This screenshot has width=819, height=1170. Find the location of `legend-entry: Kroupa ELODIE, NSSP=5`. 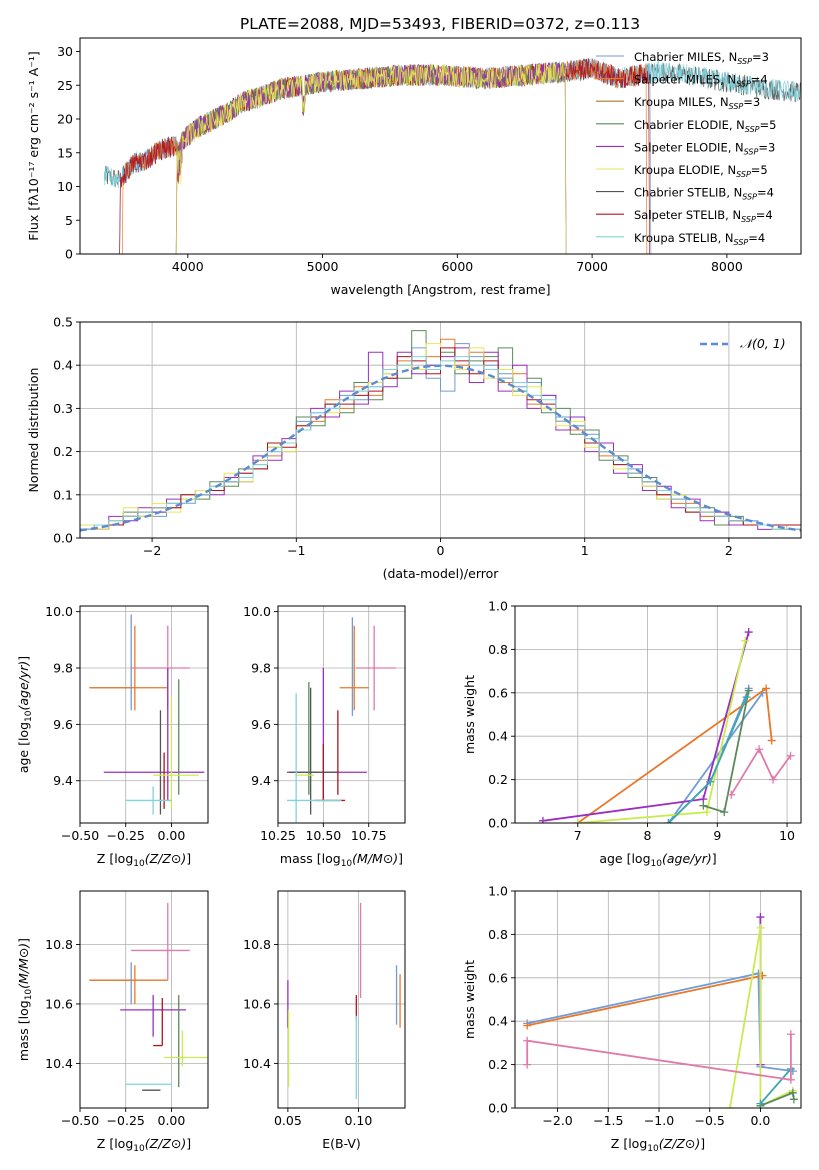

legend-entry: Kroupa ELODIE, NSSP=5 is located at coordinates (701, 171).